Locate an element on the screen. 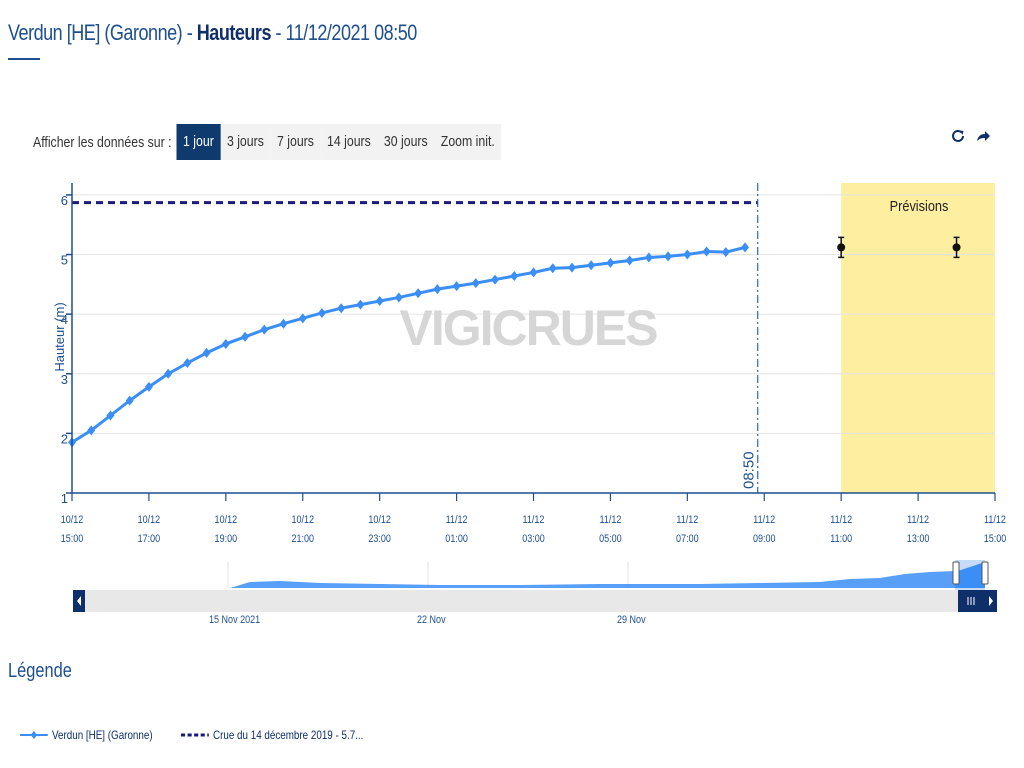  x-tick-time: 01:00 is located at coordinates (456, 539).